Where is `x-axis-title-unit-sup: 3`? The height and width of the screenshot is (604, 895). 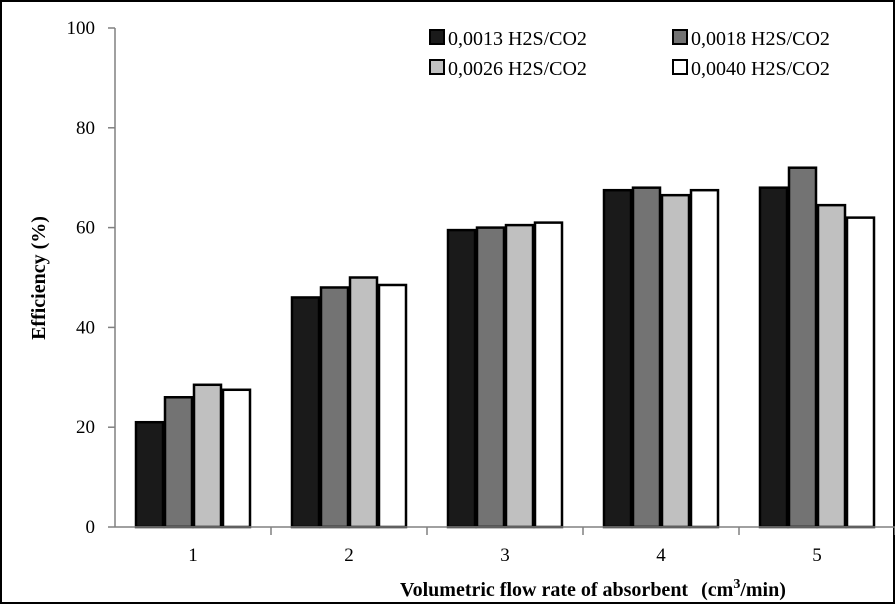 x-axis-title-unit-sup: 3 is located at coordinates (736, 584).